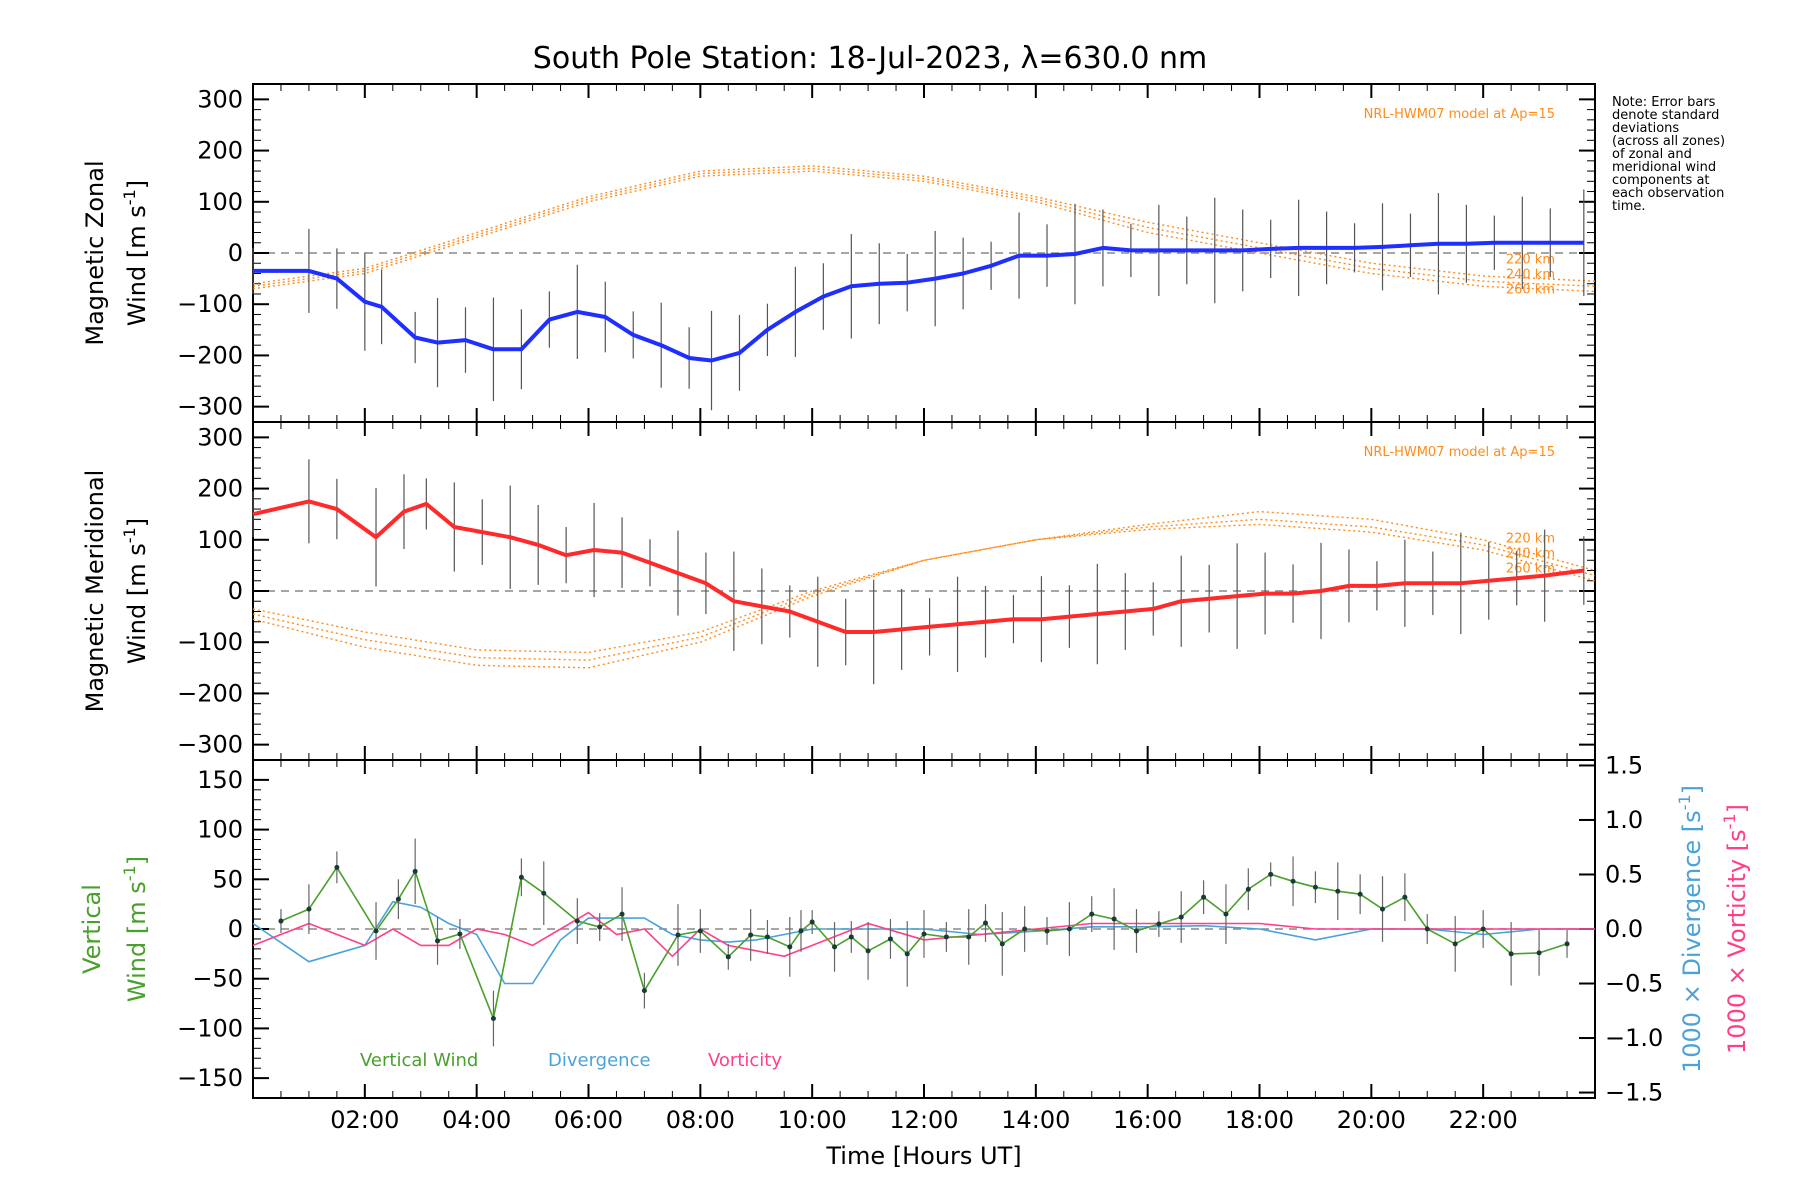  What do you see at coordinates (812, 1120) in the screenshot?
I see `x-tick-label: 10:00` at bounding box center [812, 1120].